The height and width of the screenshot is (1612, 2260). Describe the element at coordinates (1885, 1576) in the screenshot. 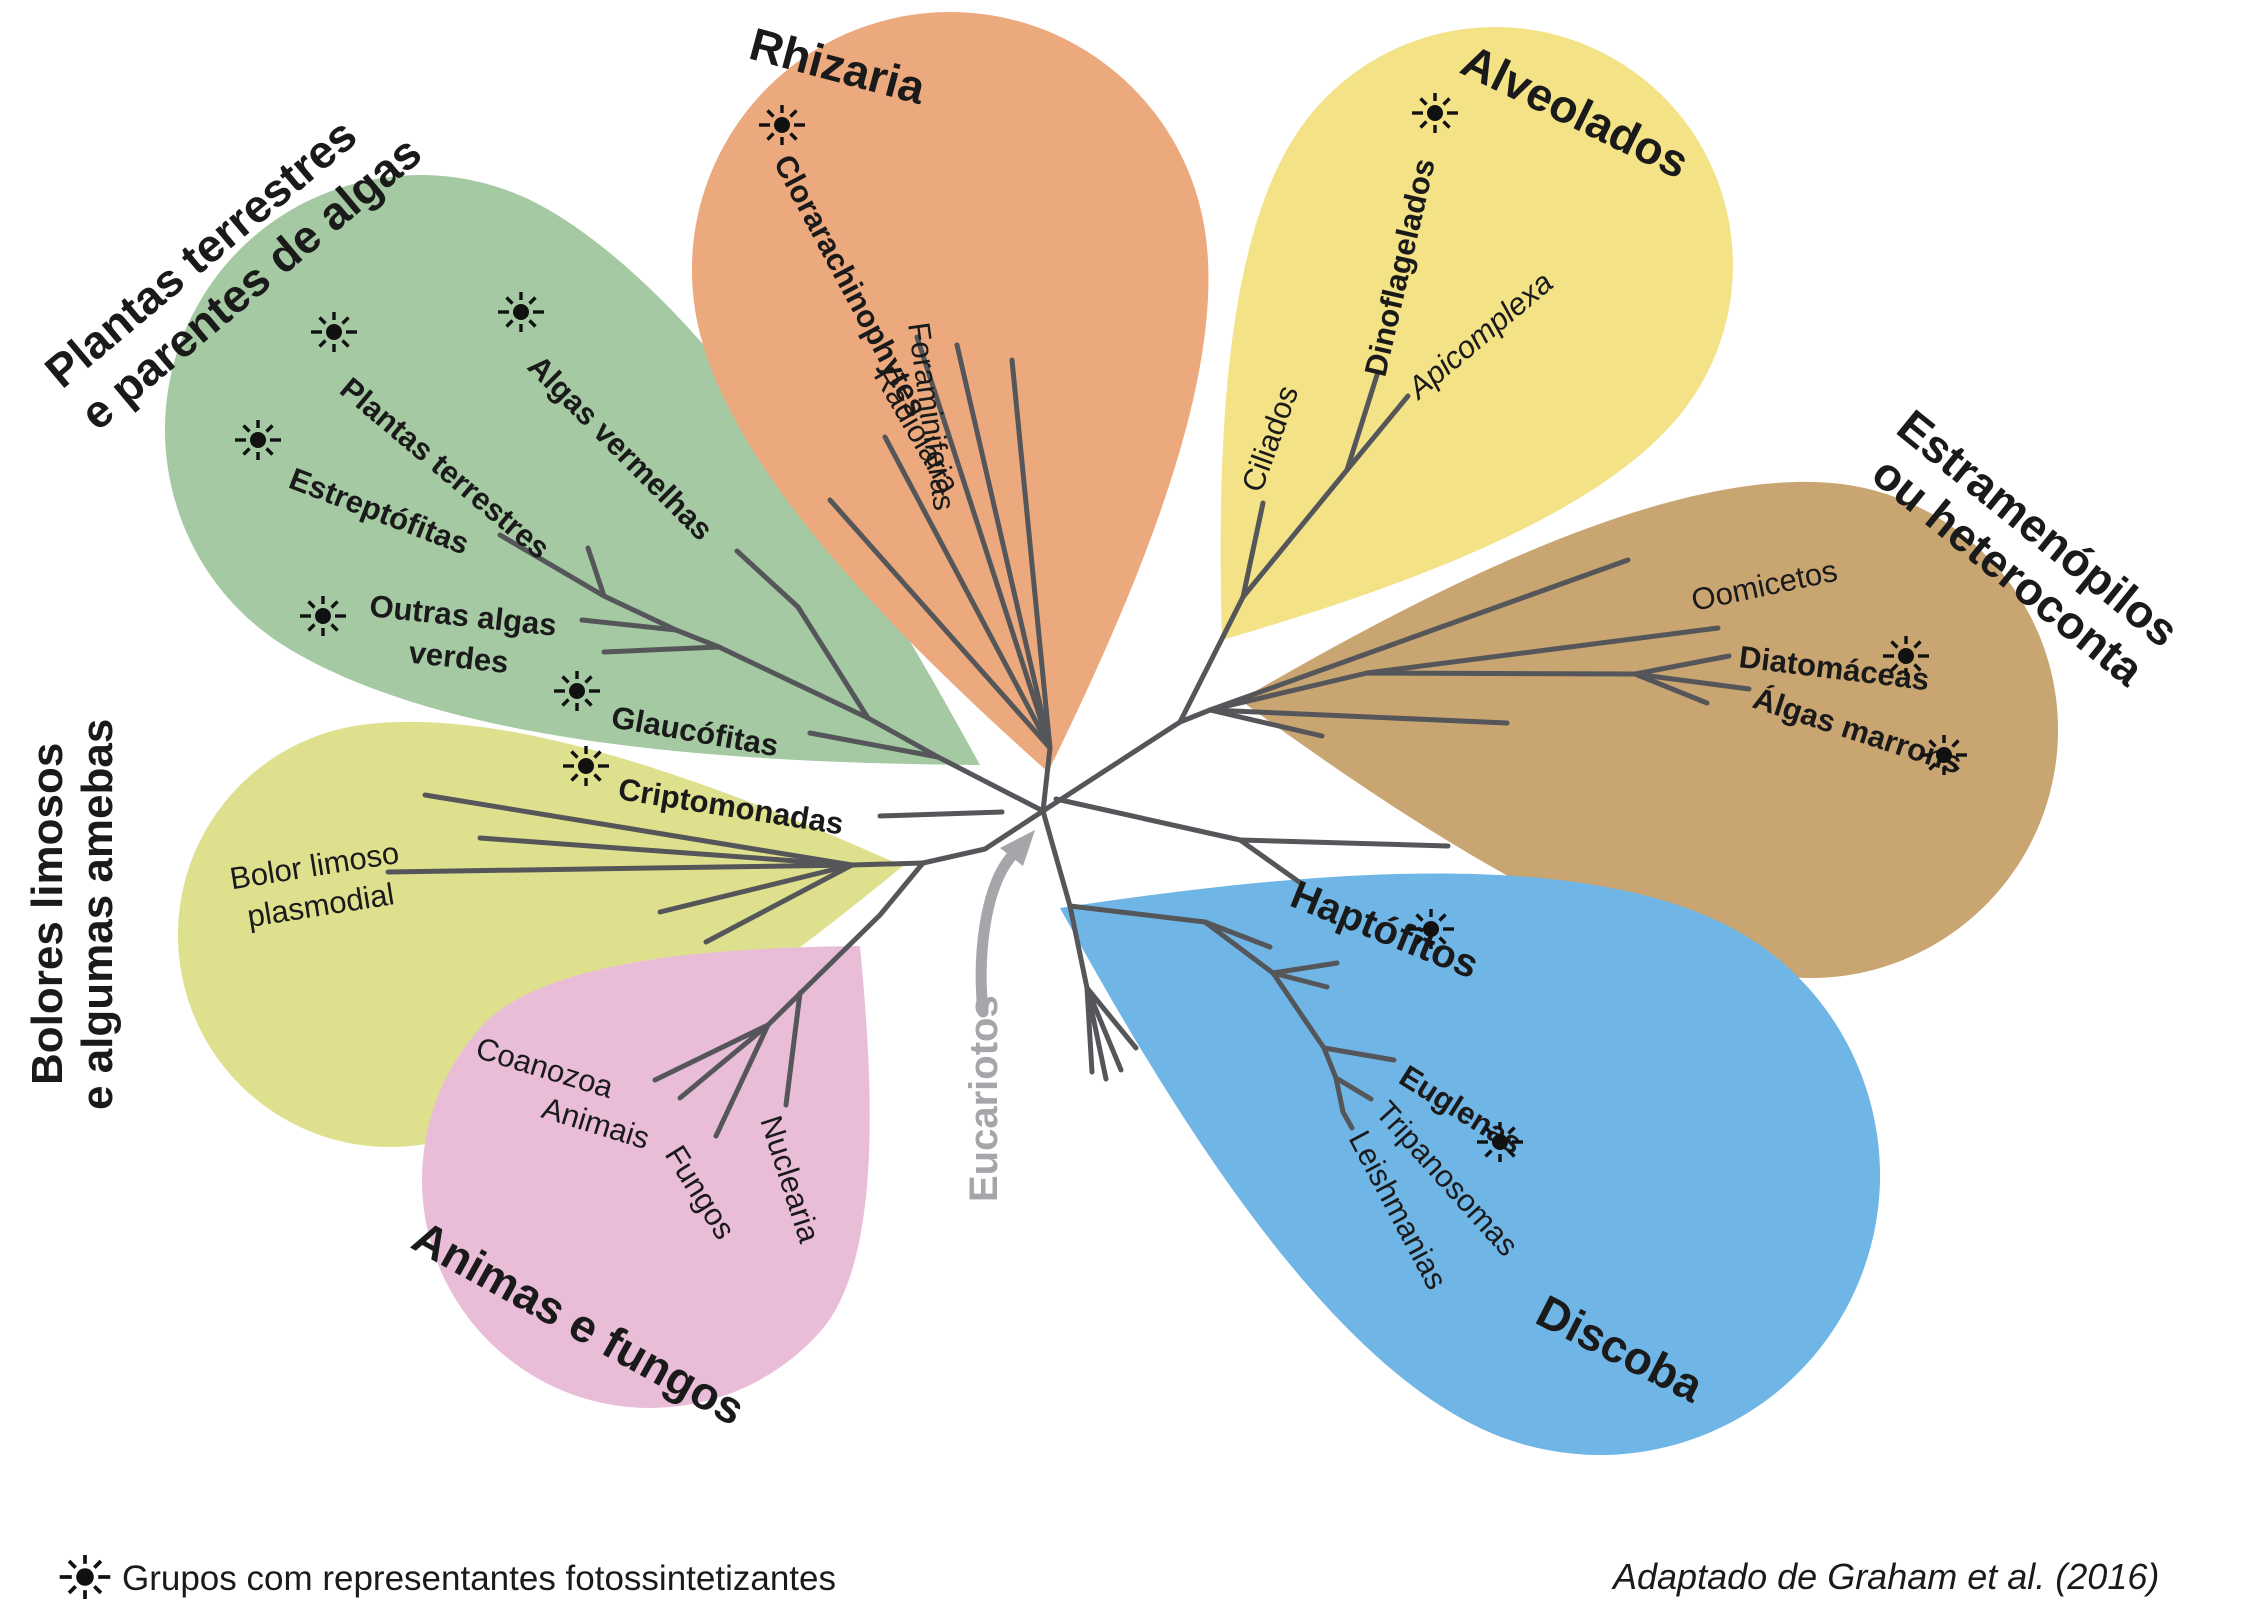

I see `attribution: Adaptado de Graham et al. (2016)` at that location.